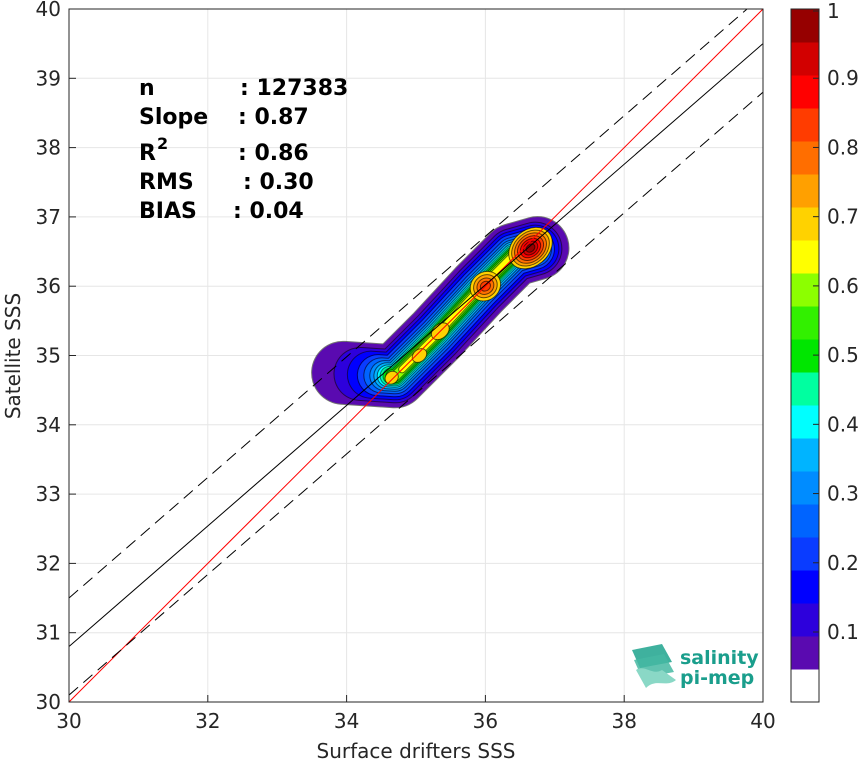 The width and height of the screenshot is (858, 768). Describe the element at coordinates (273, 153) in the screenshot. I see `stat-value: : 0.86` at that location.